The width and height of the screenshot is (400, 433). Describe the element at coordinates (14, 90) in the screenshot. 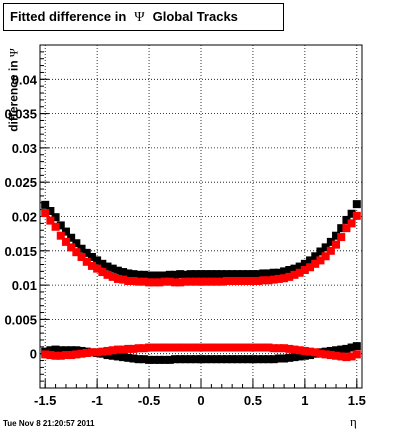

I see `y-axis-label: difference in Ψ` at that location.